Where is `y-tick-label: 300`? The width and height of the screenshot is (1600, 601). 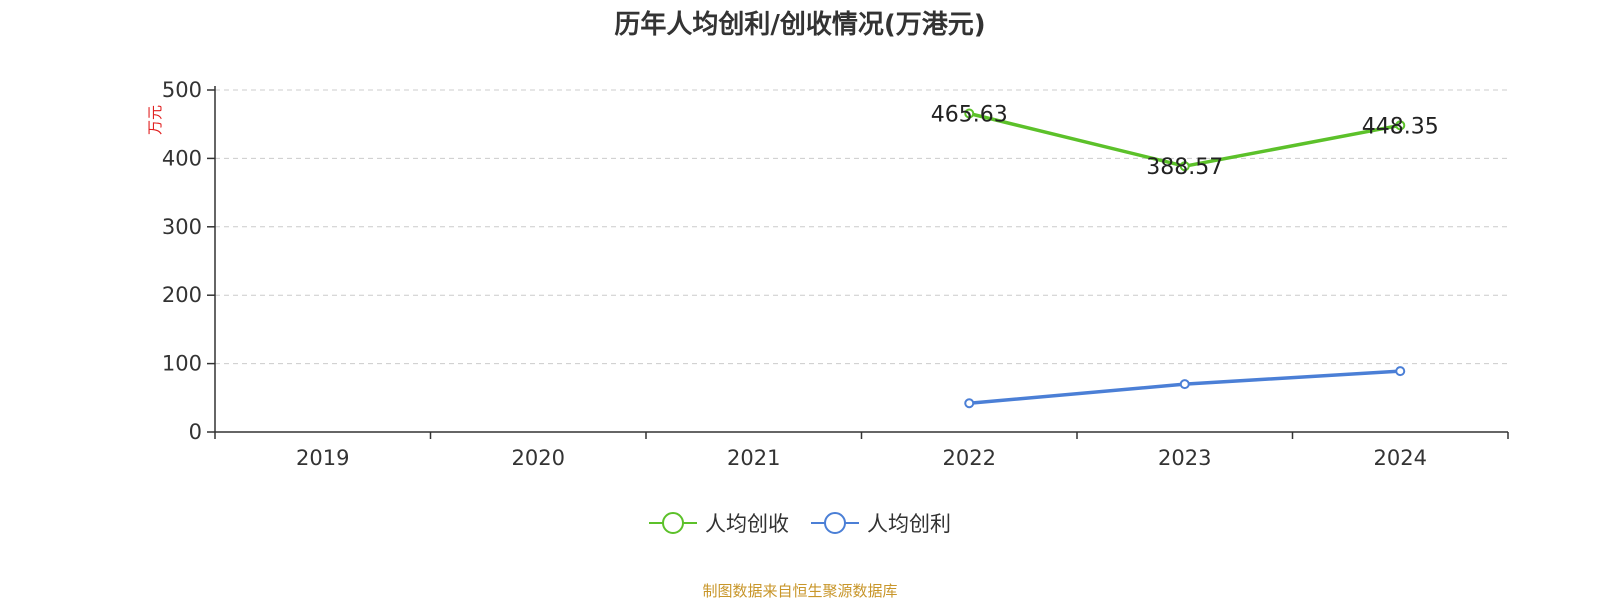
y-tick-label: 300 is located at coordinates (182, 227).